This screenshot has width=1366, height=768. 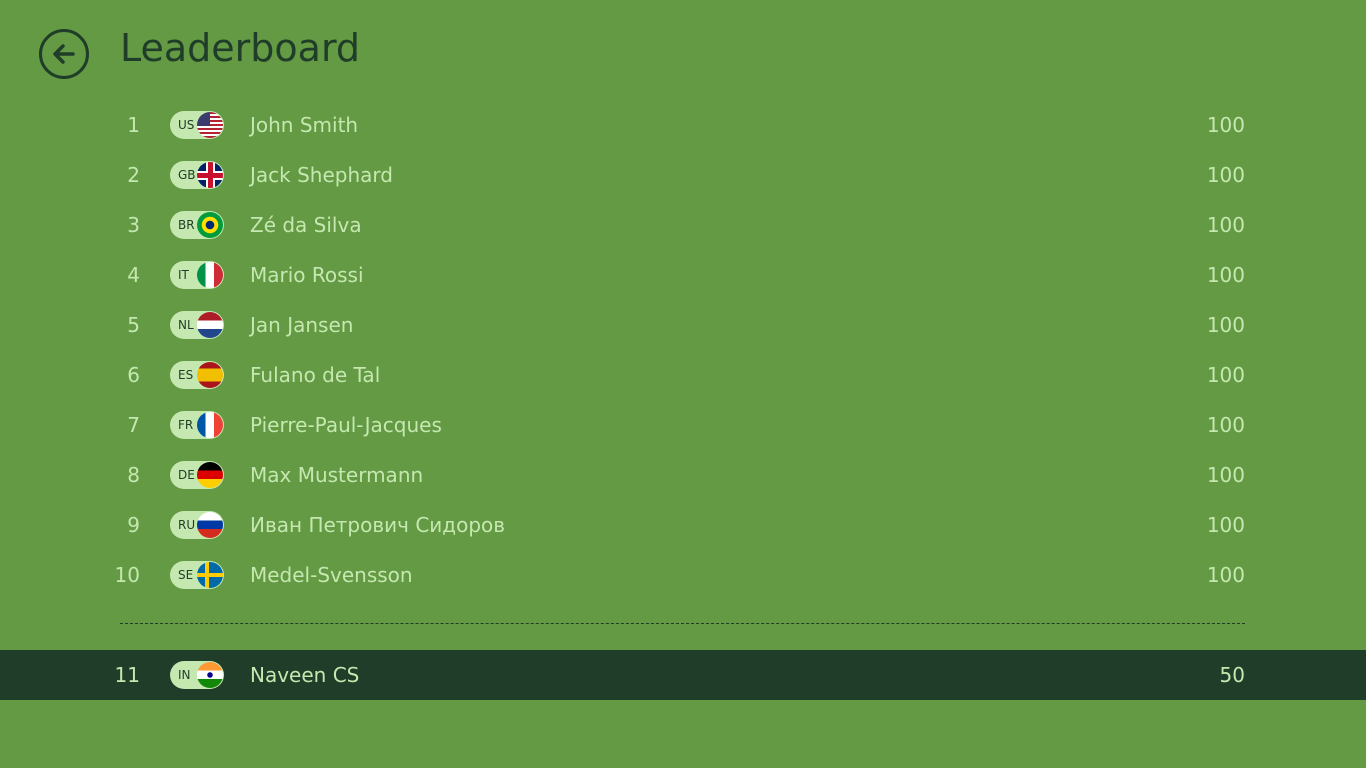 I want to click on rank: 11, so click(x=127, y=675).